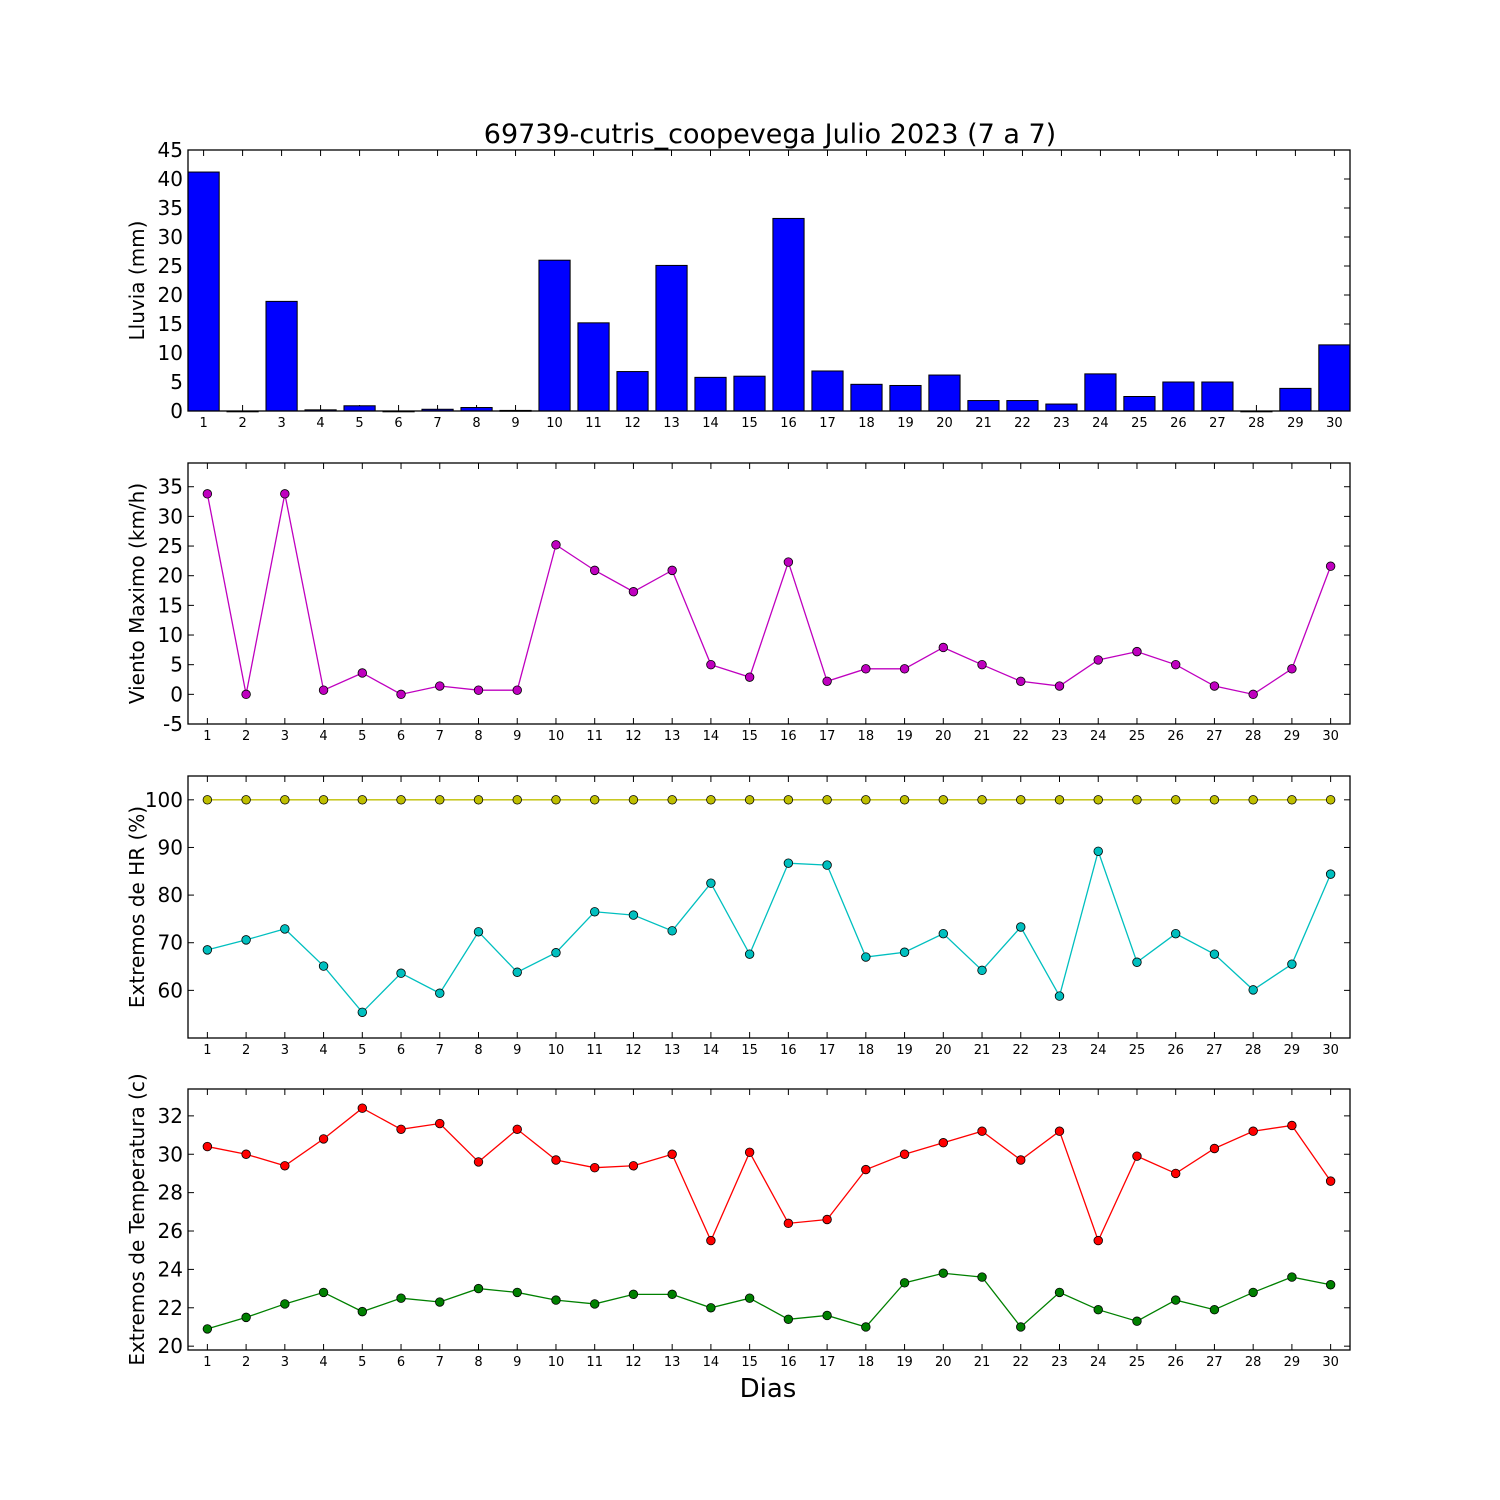 The width and height of the screenshot is (1500, 1500). What do you see at coordinates (281, 423) in the screenshot?
I see `rain-xtick-label: 3` at bounding box center [281, 423].